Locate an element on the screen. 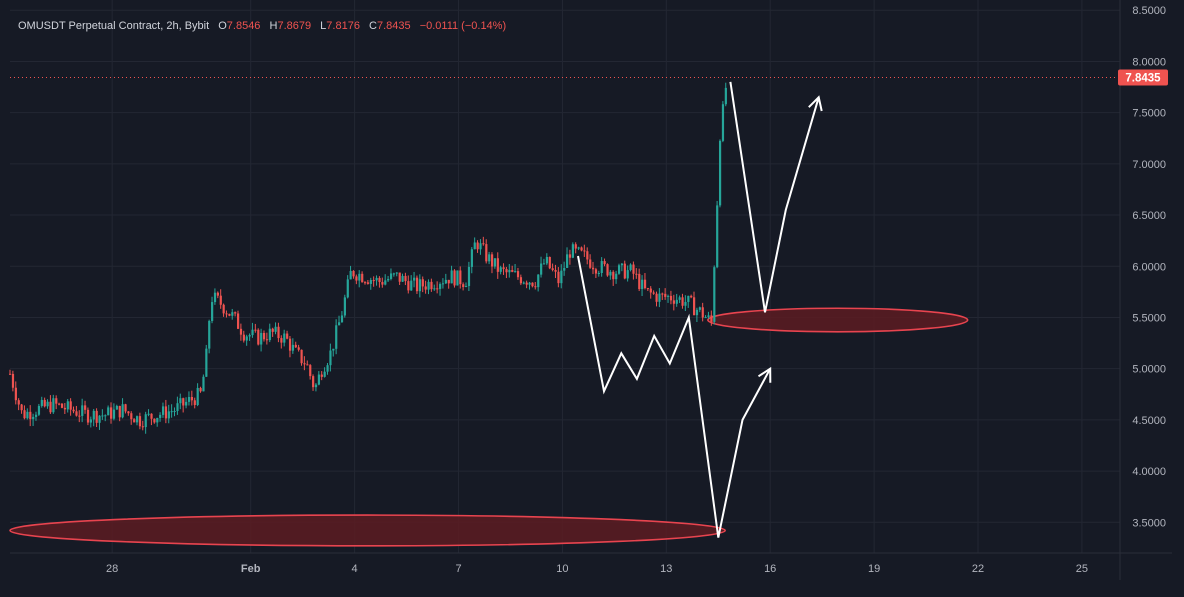  low-label: L is located at coordinates (323, 26).